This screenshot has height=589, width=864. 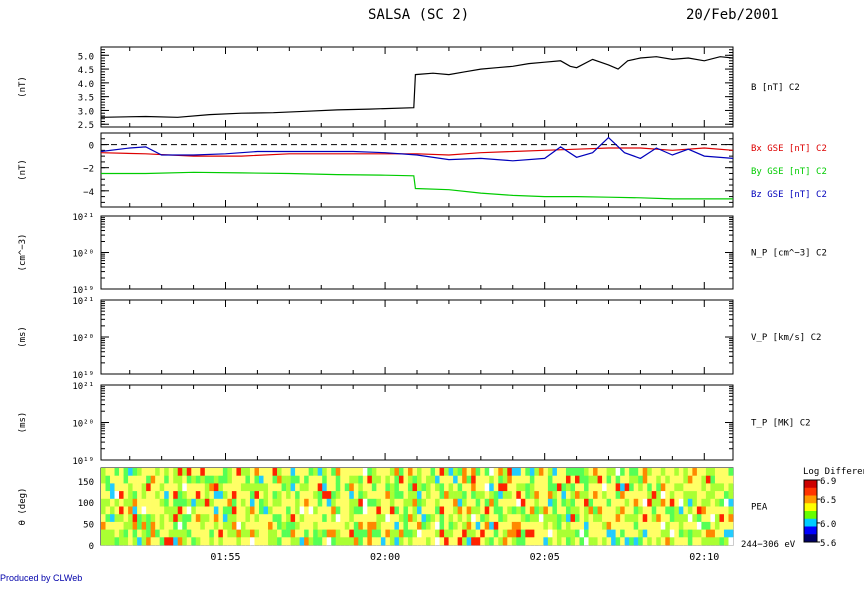 What do you see at coordinates (88, 526) in the screenshot?
I see `y-tick-label: 50` at bounding box center [88, 526].